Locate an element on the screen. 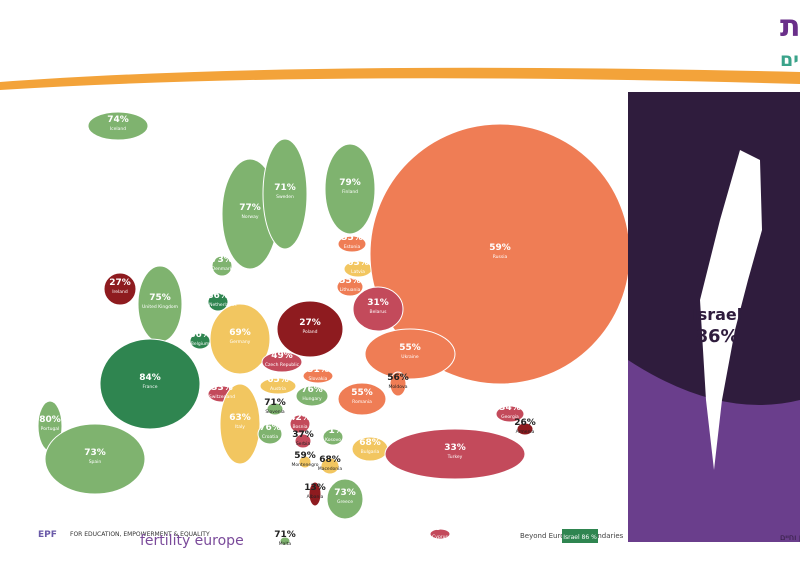  country-name: Iceland is located at coordinates (118, 129).